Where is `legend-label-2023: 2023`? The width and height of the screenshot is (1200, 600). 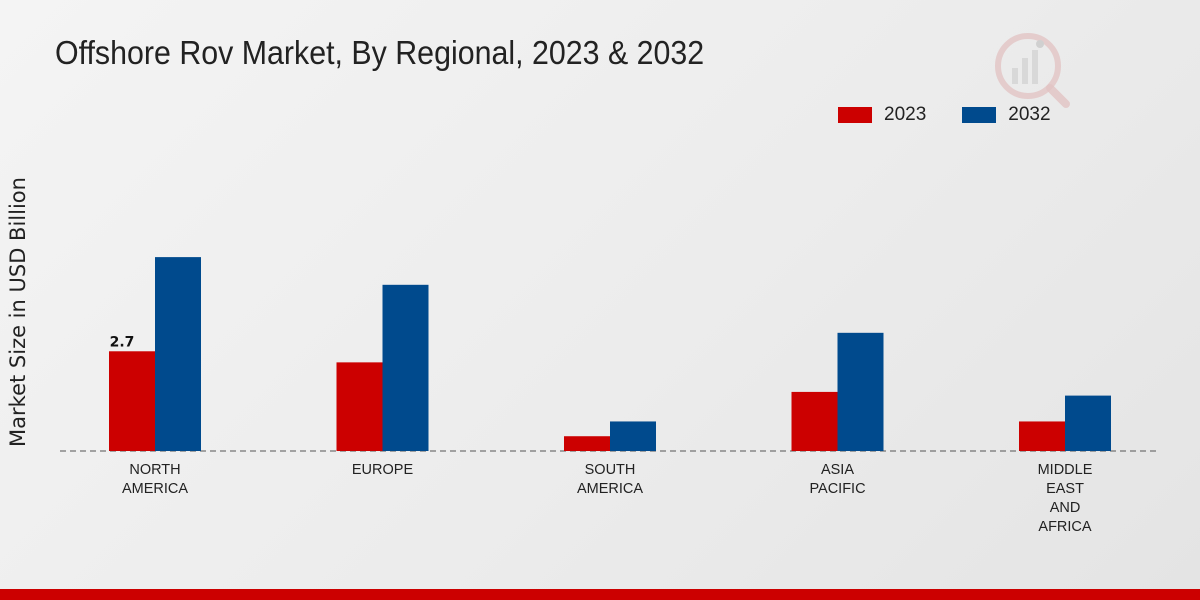
legend-label-2023: 2023 is located at coordinates (905, 114).